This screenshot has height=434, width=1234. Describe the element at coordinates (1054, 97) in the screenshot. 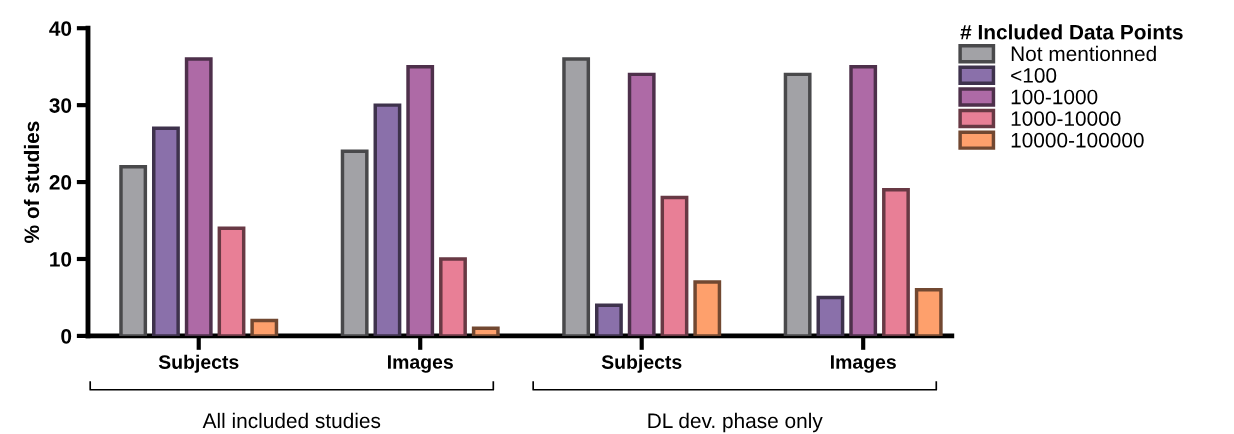

I see `legend-label: 100-1000` at that location.